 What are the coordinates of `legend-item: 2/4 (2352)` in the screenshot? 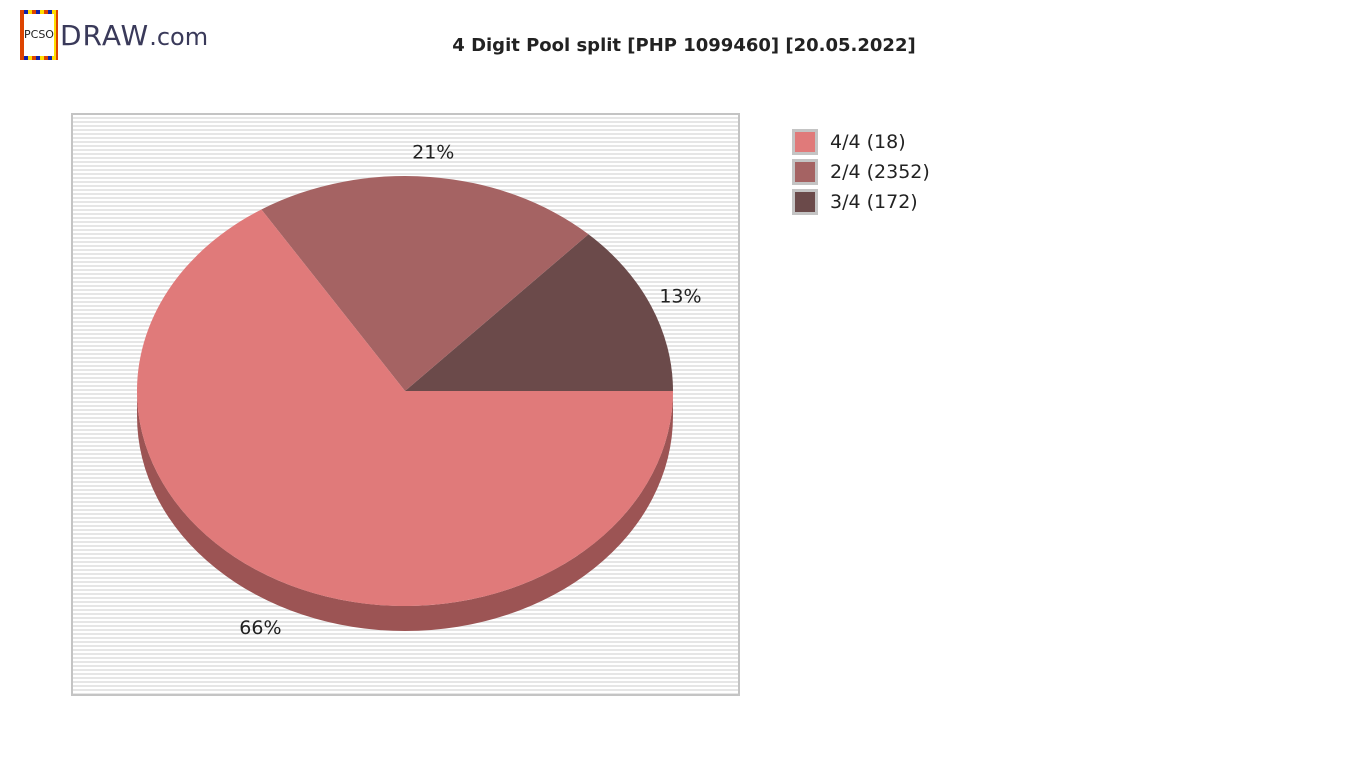 It's located at (861, 172).